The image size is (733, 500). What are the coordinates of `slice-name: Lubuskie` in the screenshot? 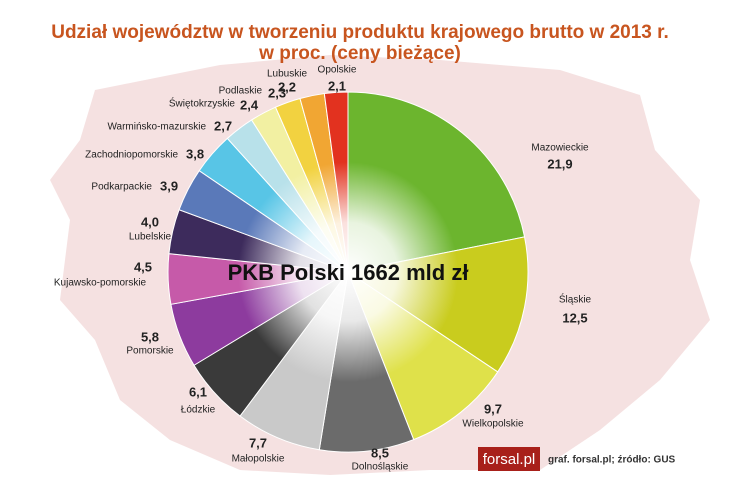 It's located at (287, 74).